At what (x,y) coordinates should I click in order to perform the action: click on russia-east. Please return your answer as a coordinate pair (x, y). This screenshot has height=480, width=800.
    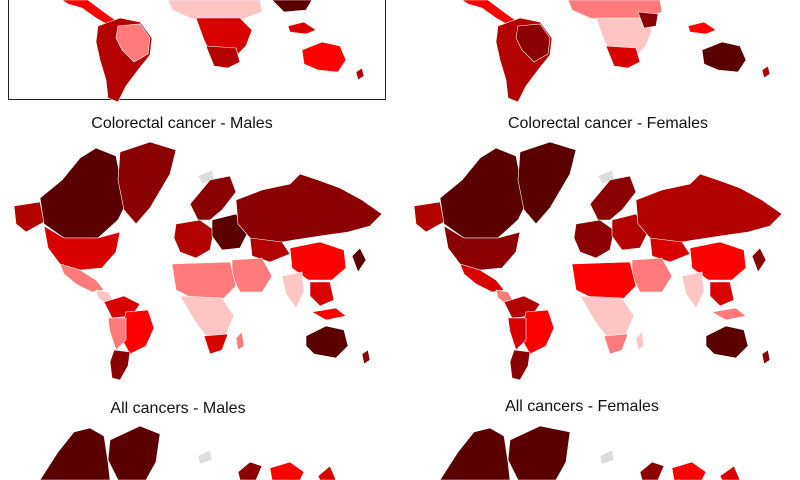
    Looking at the image, I should click on (292, 6).